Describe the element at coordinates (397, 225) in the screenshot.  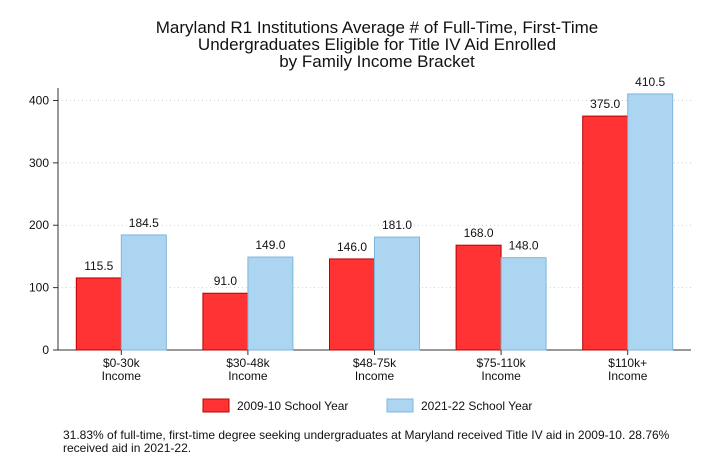
I see `data-label-series2-cat3: 181.0` at that location.